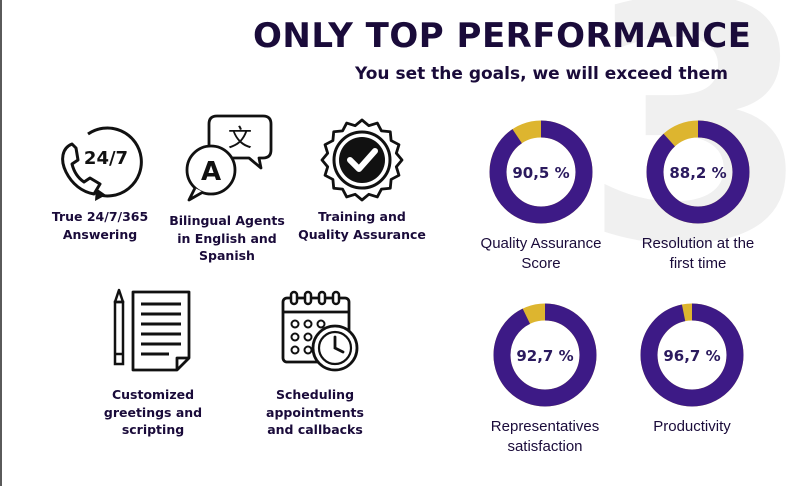  I want to click on feature-scheduling: Scheduling appointments and callbacks, so click(315, 363).